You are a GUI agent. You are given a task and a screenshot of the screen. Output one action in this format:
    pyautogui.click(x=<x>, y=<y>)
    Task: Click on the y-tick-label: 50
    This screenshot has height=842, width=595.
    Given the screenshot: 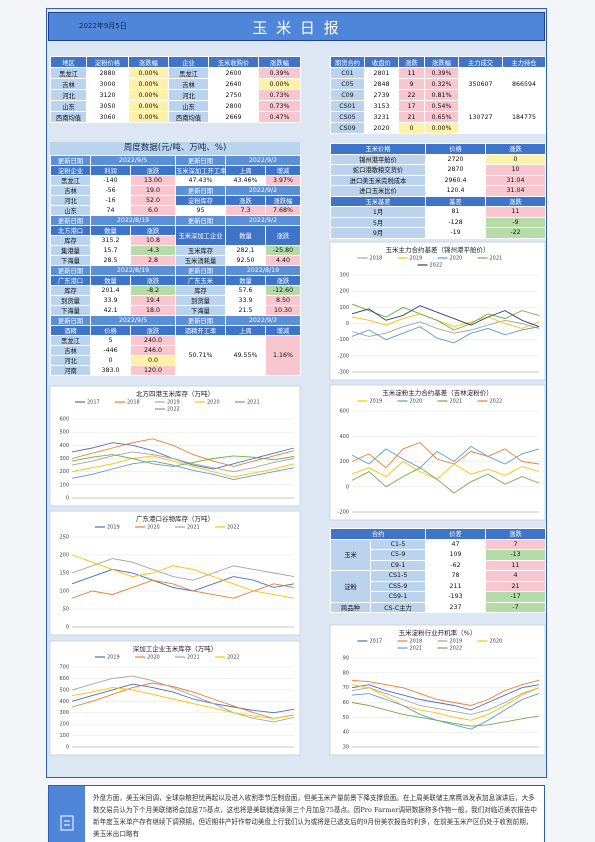 What is the action you would take?
    pyautogui.click(x=346, y=718)
    